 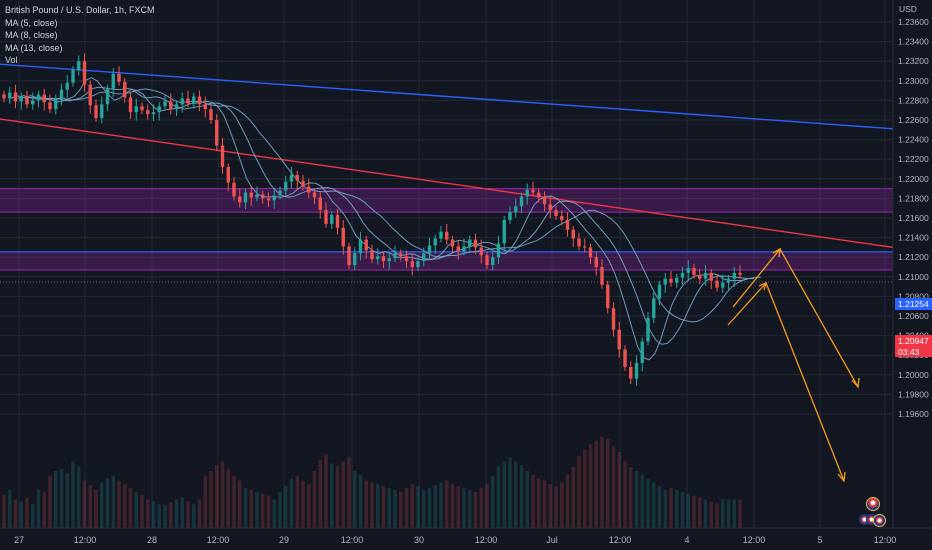 What do you see at coordinates (873, 504) in the screenshot?
I see `flag-us-icon` at bounding box center [873, 504].